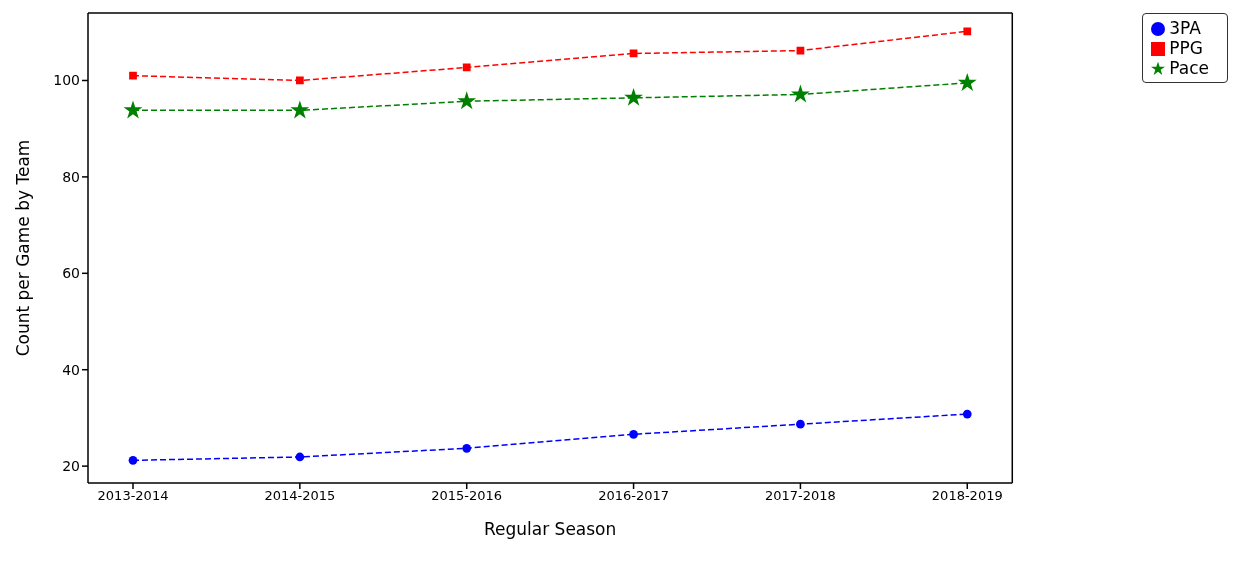 The width and height of the screenshot is (1243, 571). I want to click on x-axis-title: Regular Season, so click(550, 529).